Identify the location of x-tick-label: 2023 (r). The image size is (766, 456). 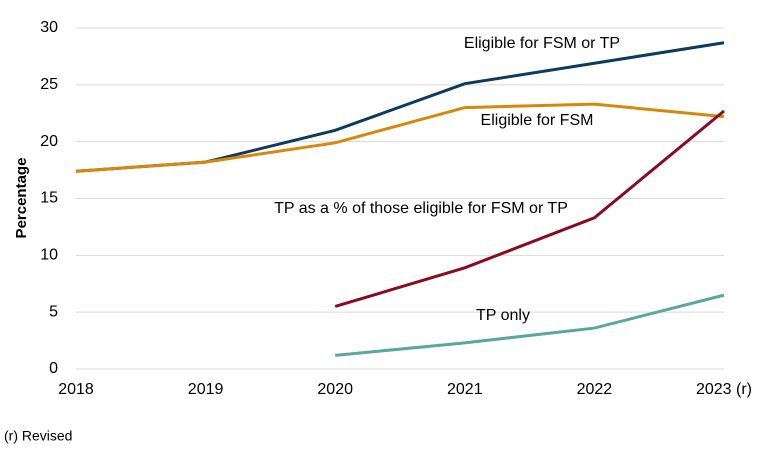
(724, 389).